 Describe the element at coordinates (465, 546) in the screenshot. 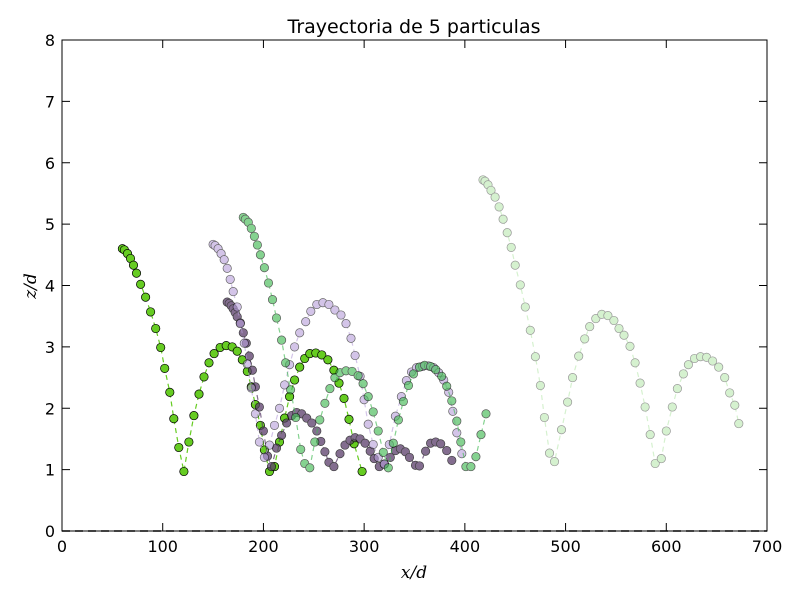

I see `x-tick-label: 400` at that location.